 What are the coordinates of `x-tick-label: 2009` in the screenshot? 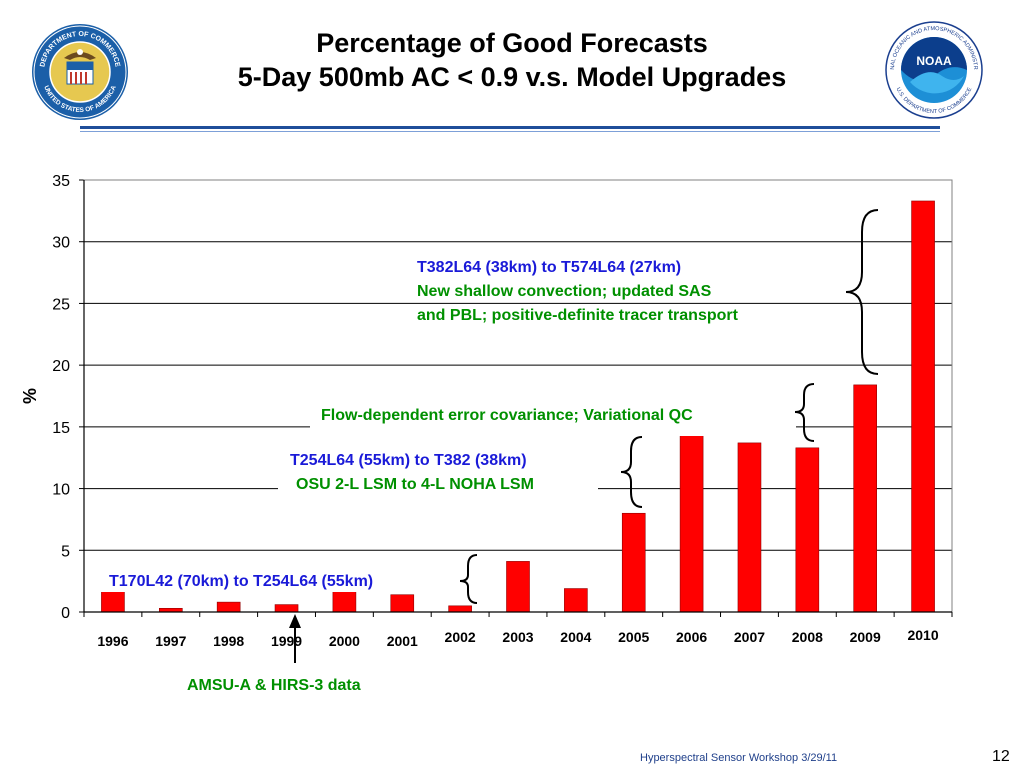 It's located at (865, 637).